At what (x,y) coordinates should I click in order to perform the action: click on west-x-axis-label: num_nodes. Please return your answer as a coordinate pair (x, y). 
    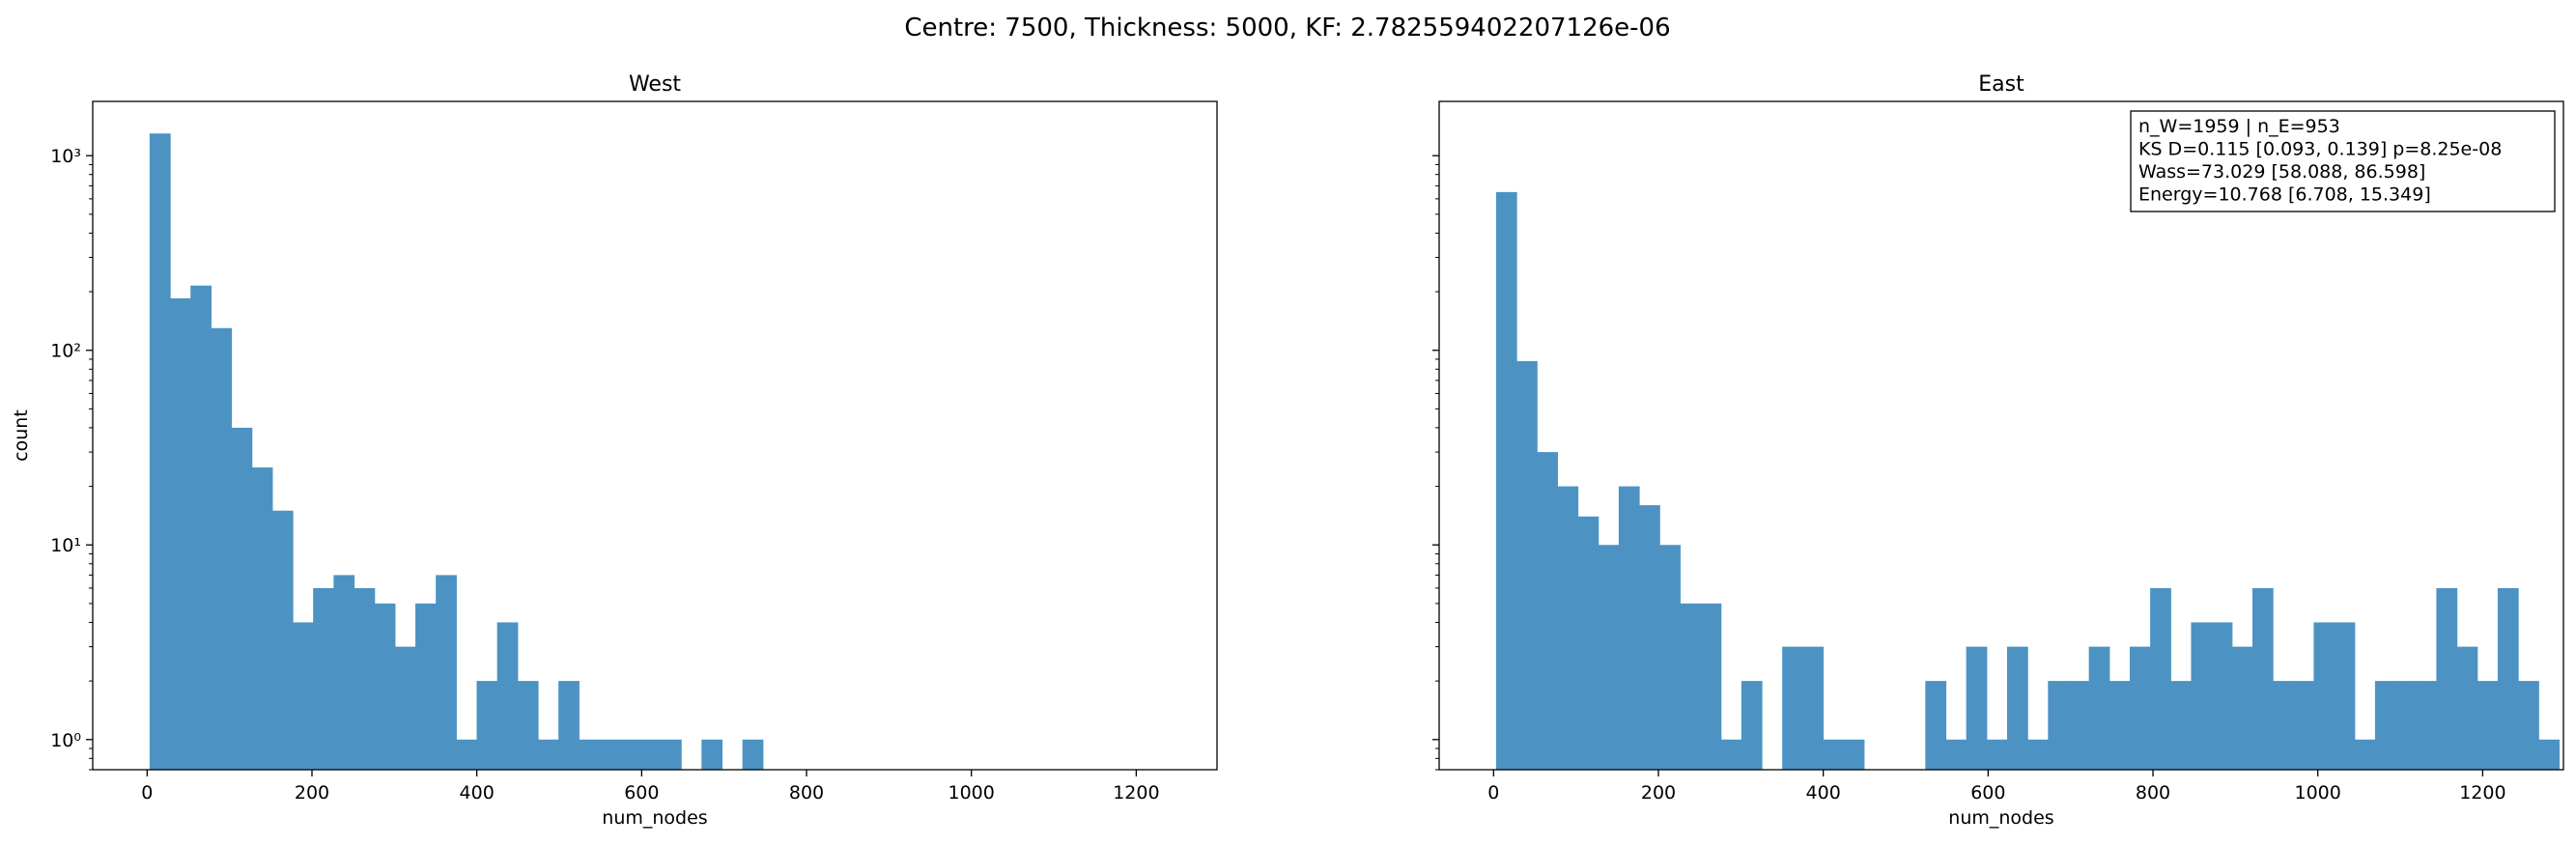
    Looking at the image, I should click on (654, 818).